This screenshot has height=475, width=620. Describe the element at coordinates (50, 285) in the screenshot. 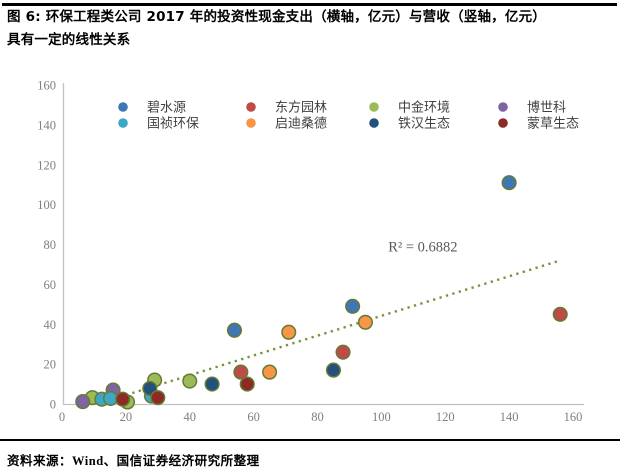

I see `y-tick-label: 60` at that location.